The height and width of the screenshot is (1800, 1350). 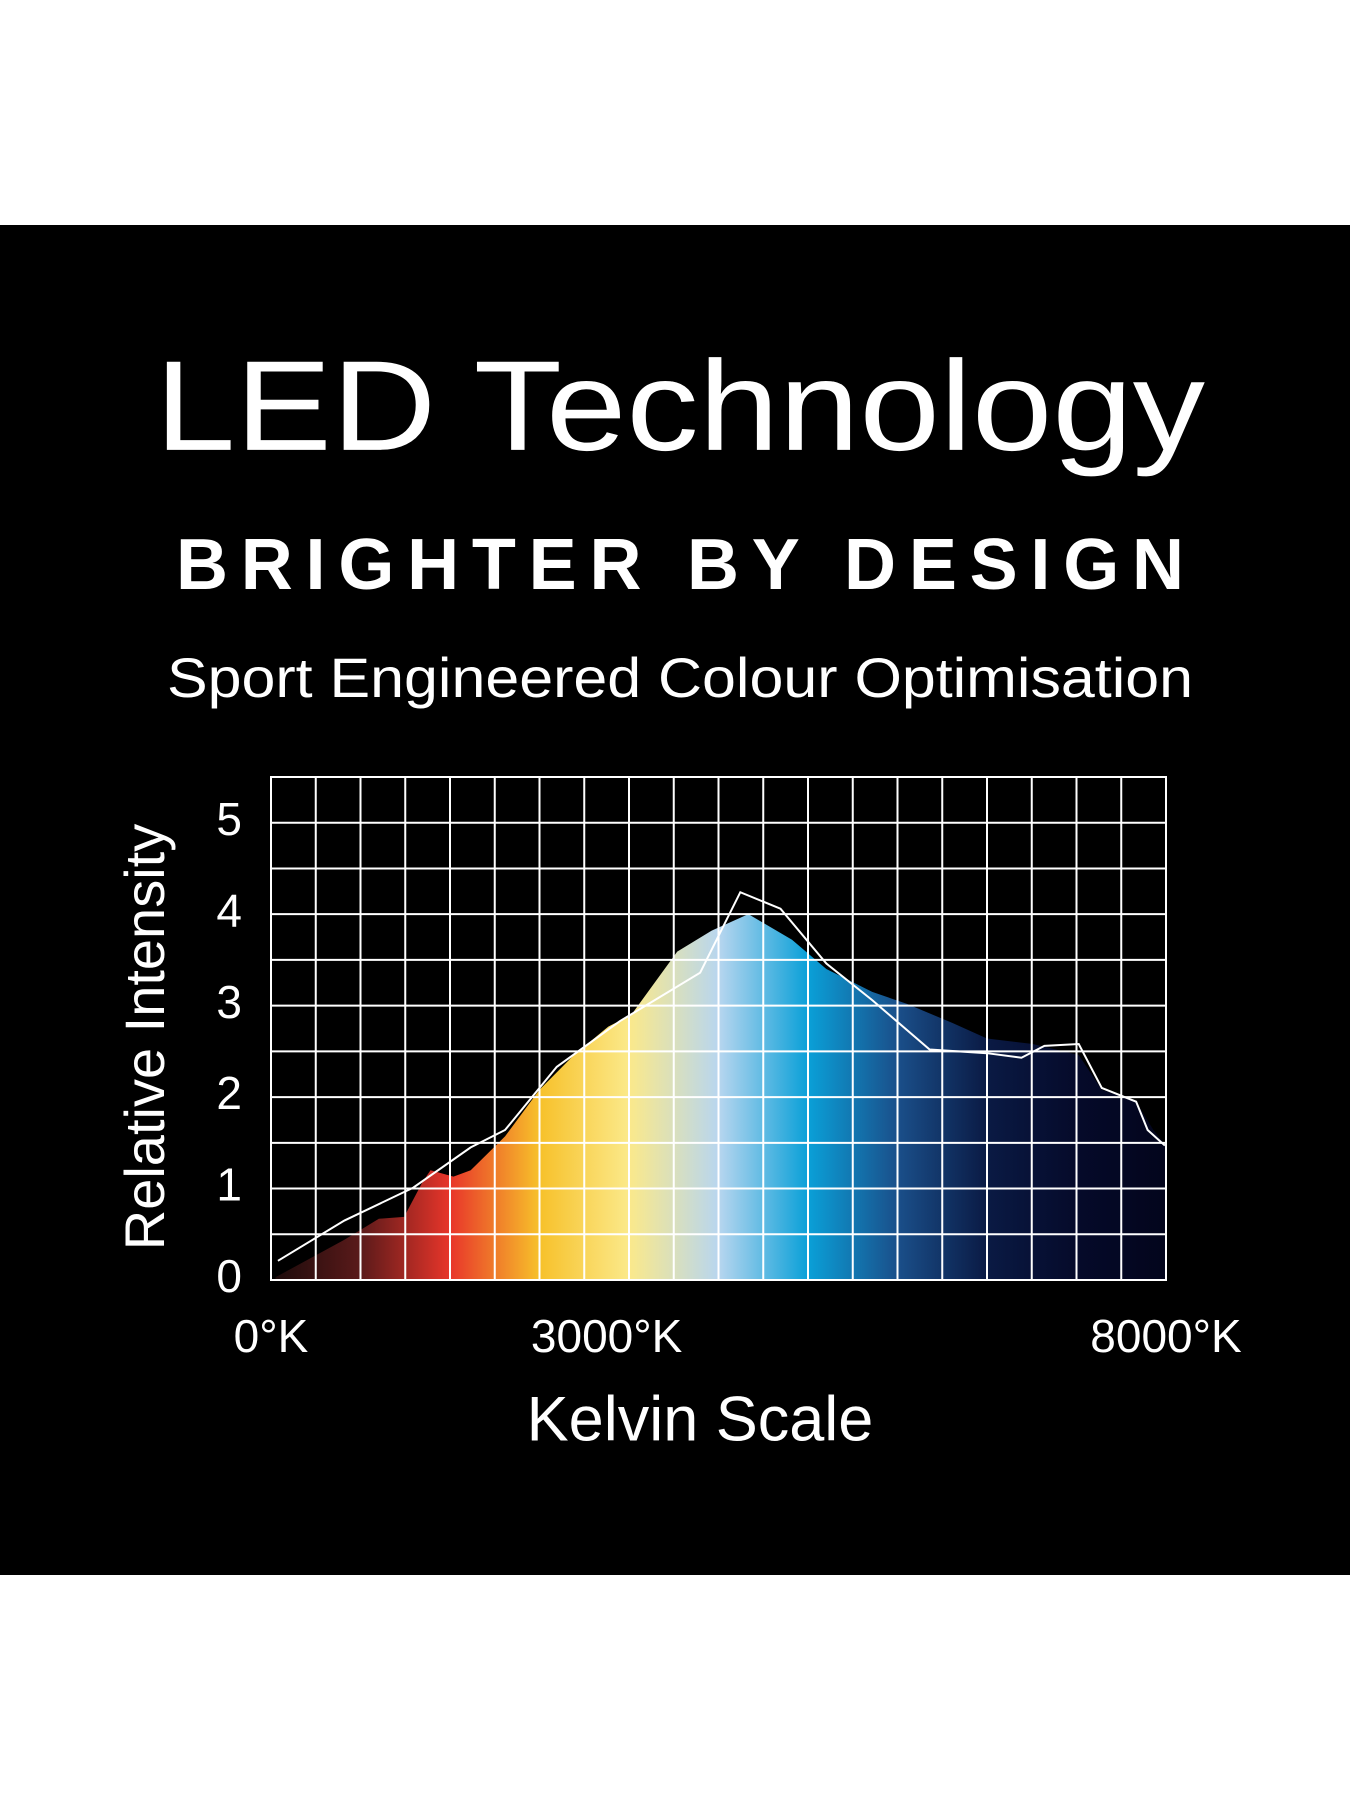 What do you see at coordinates (721, 1076) in the screenshot?
I see `intensity-line` at bounding box center [721, 1076].